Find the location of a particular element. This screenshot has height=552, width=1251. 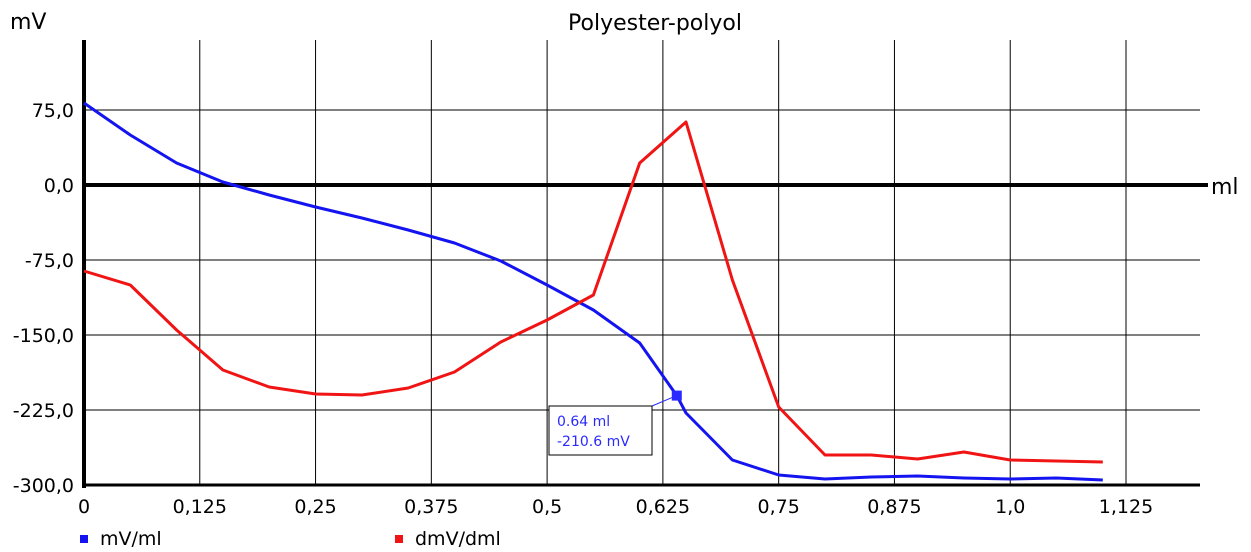

x-tick-label: 1,125 is located at coordinates (1126, 507).